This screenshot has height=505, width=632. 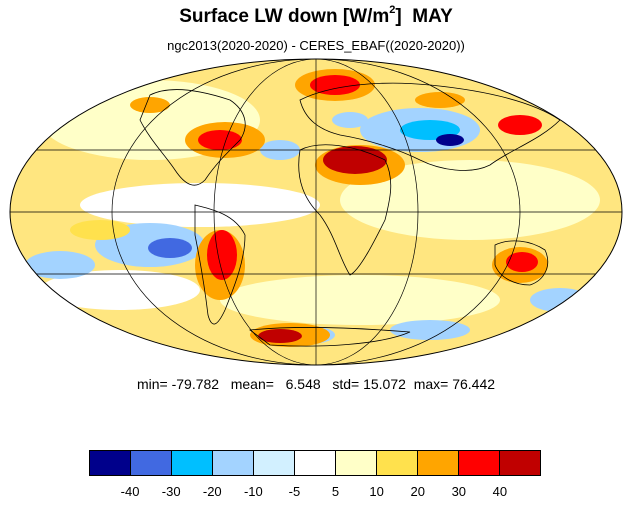 I want to click on max-label: max=, so click(x=431, y=384).